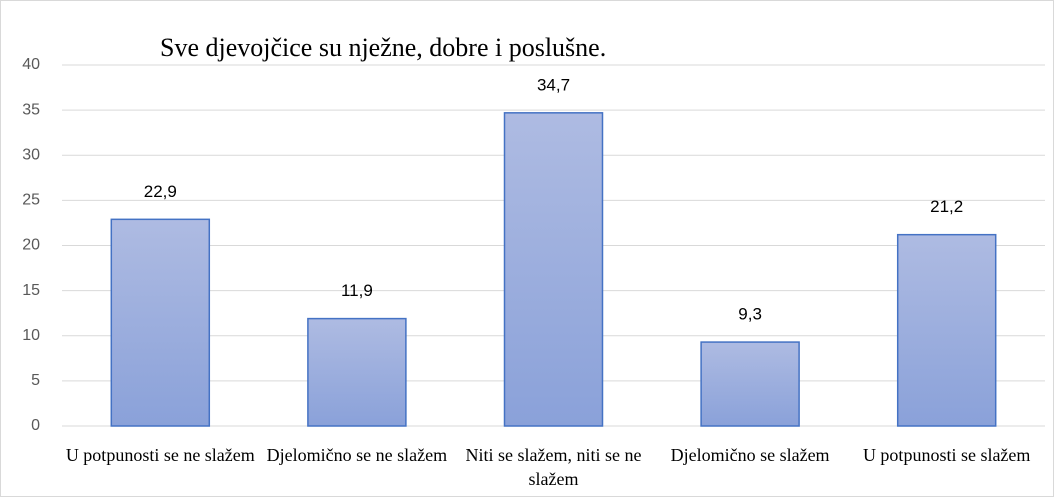 The image size is (1054, 497). What do you see at coordinates (357, 290) in the screenshot?
I see `value-label: 11,9` at bounding box center [357, 290].